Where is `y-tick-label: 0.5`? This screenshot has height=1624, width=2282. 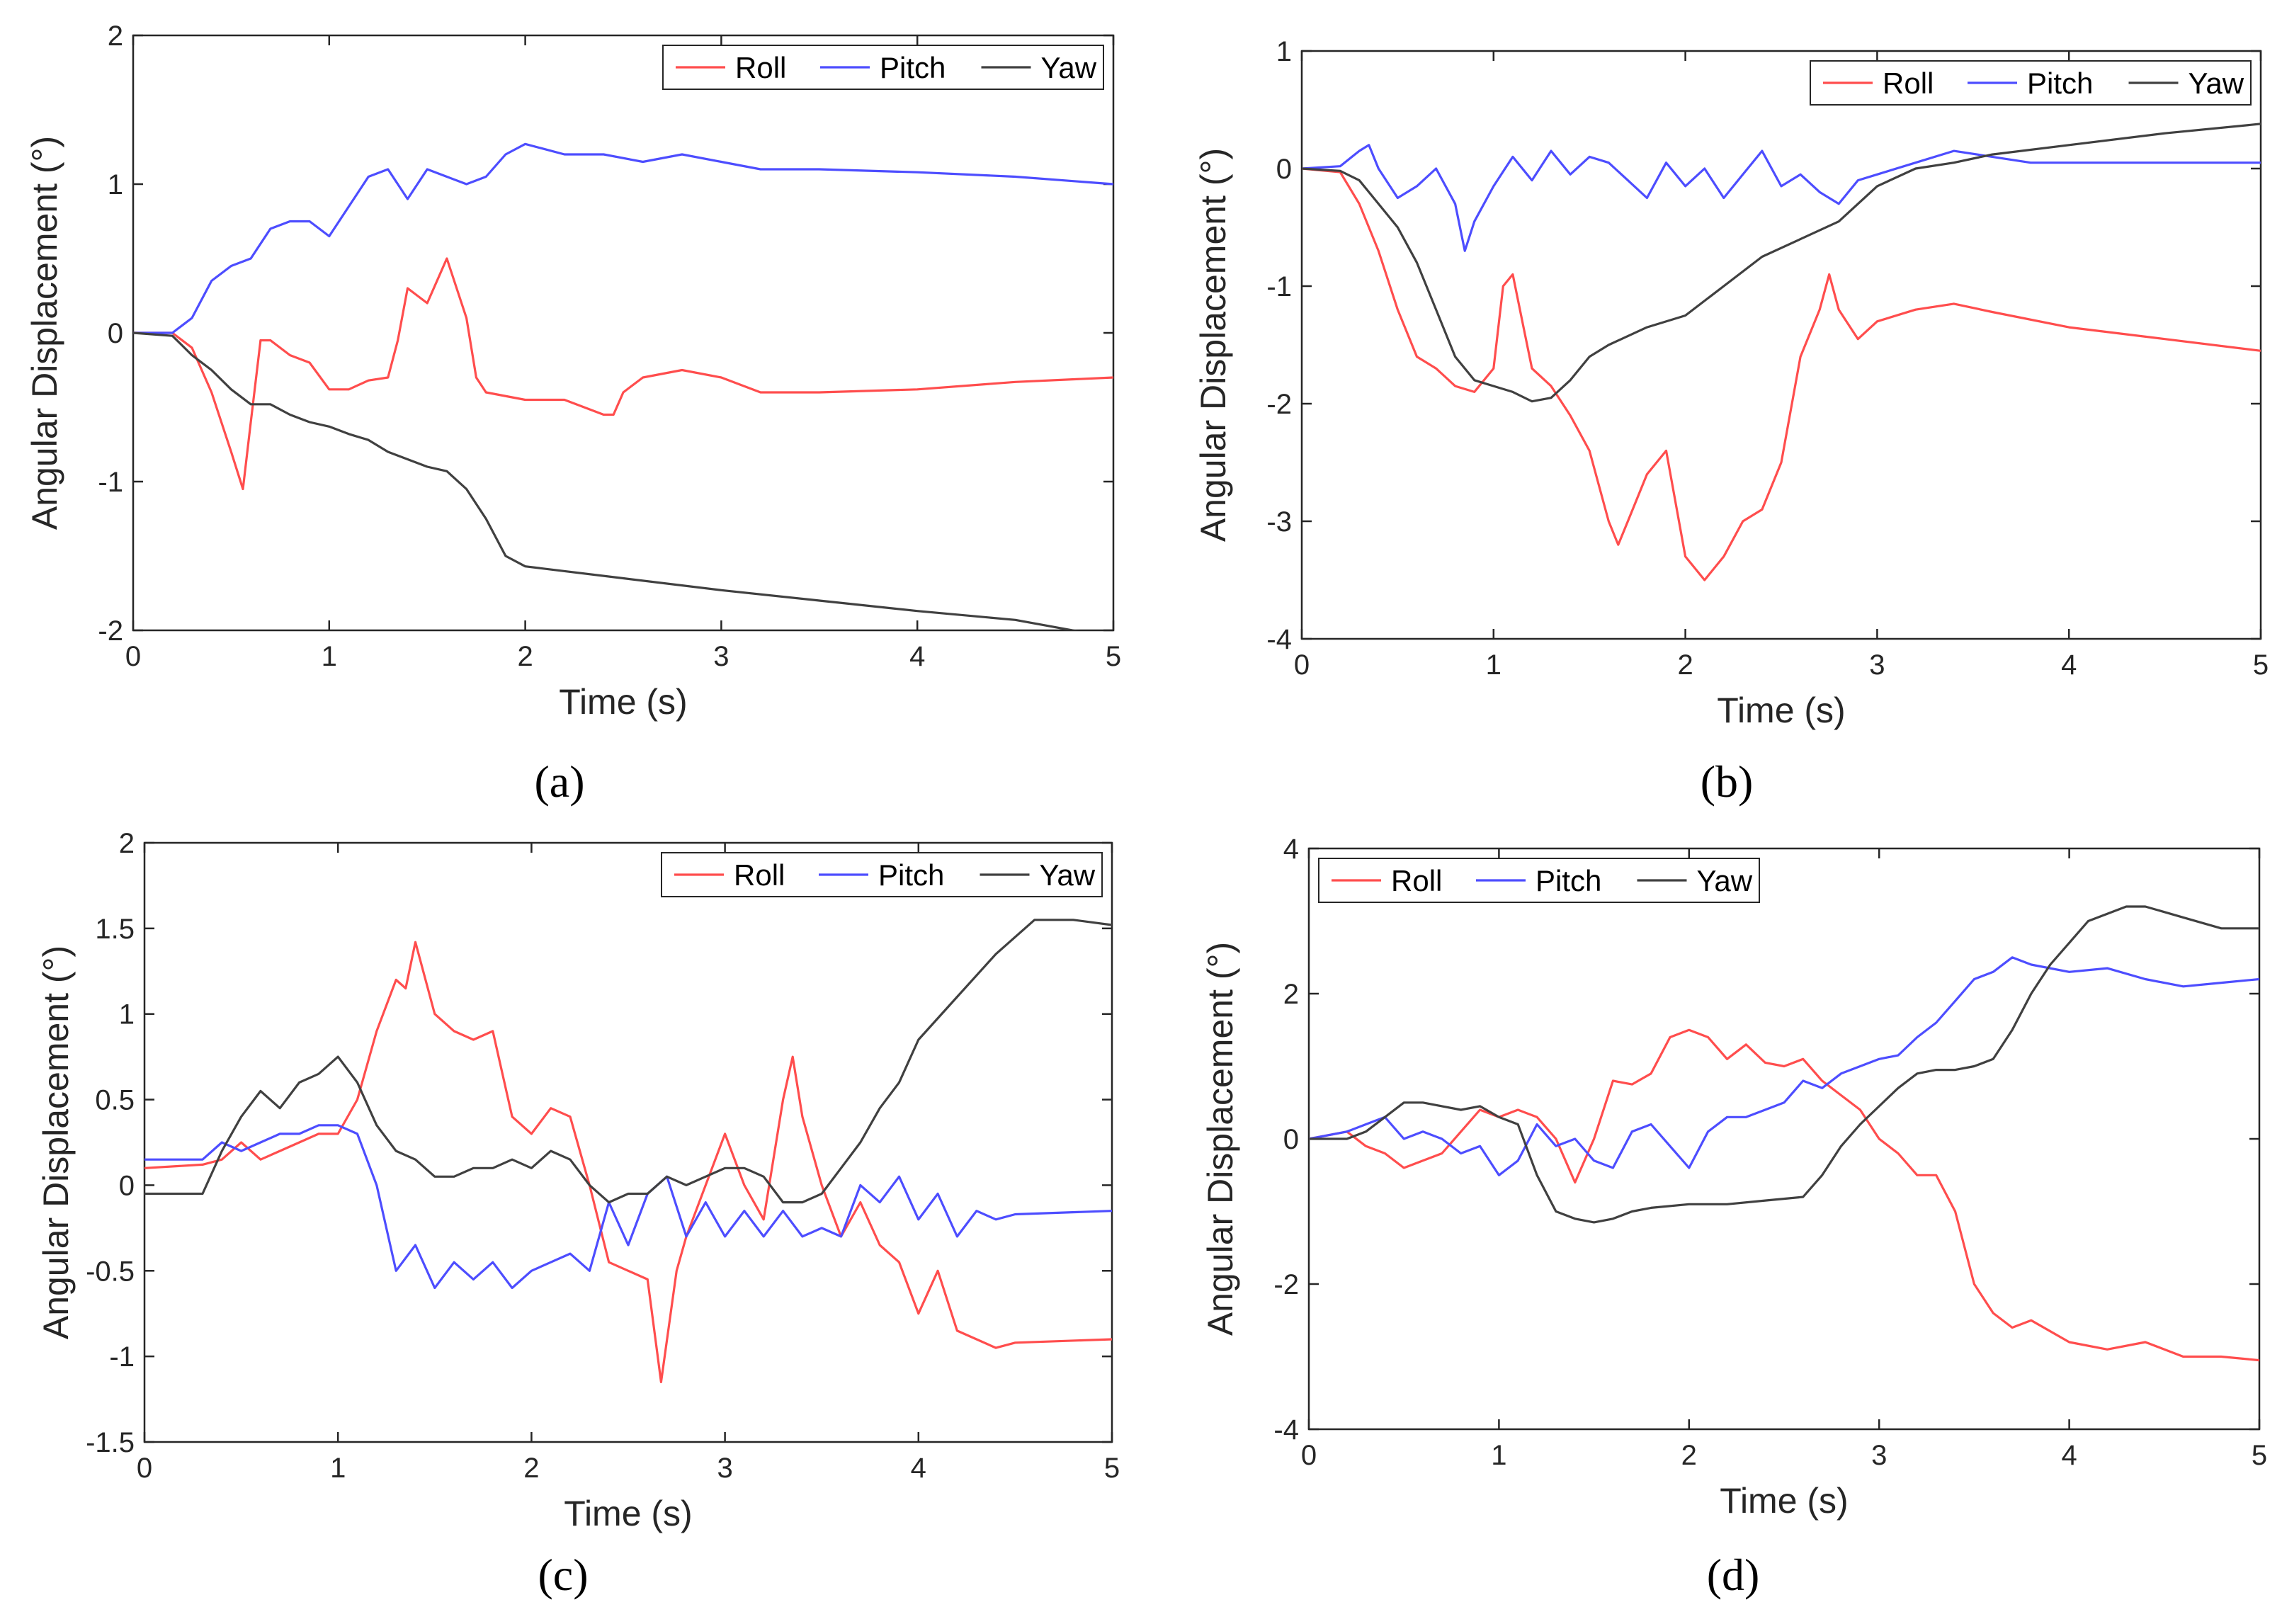 y-tick-label: 0.5 is located at coordinates (115, 1100).